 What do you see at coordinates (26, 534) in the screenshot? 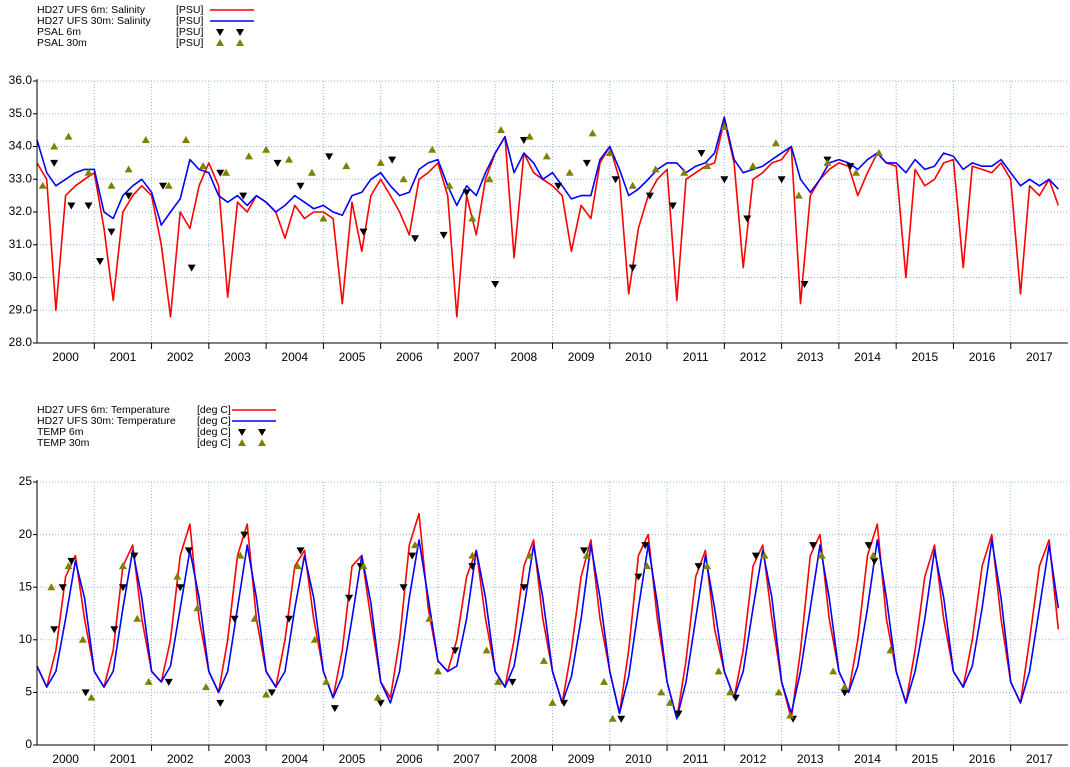
I see `y-tick-label: 20` at bounding box center [26, 534].